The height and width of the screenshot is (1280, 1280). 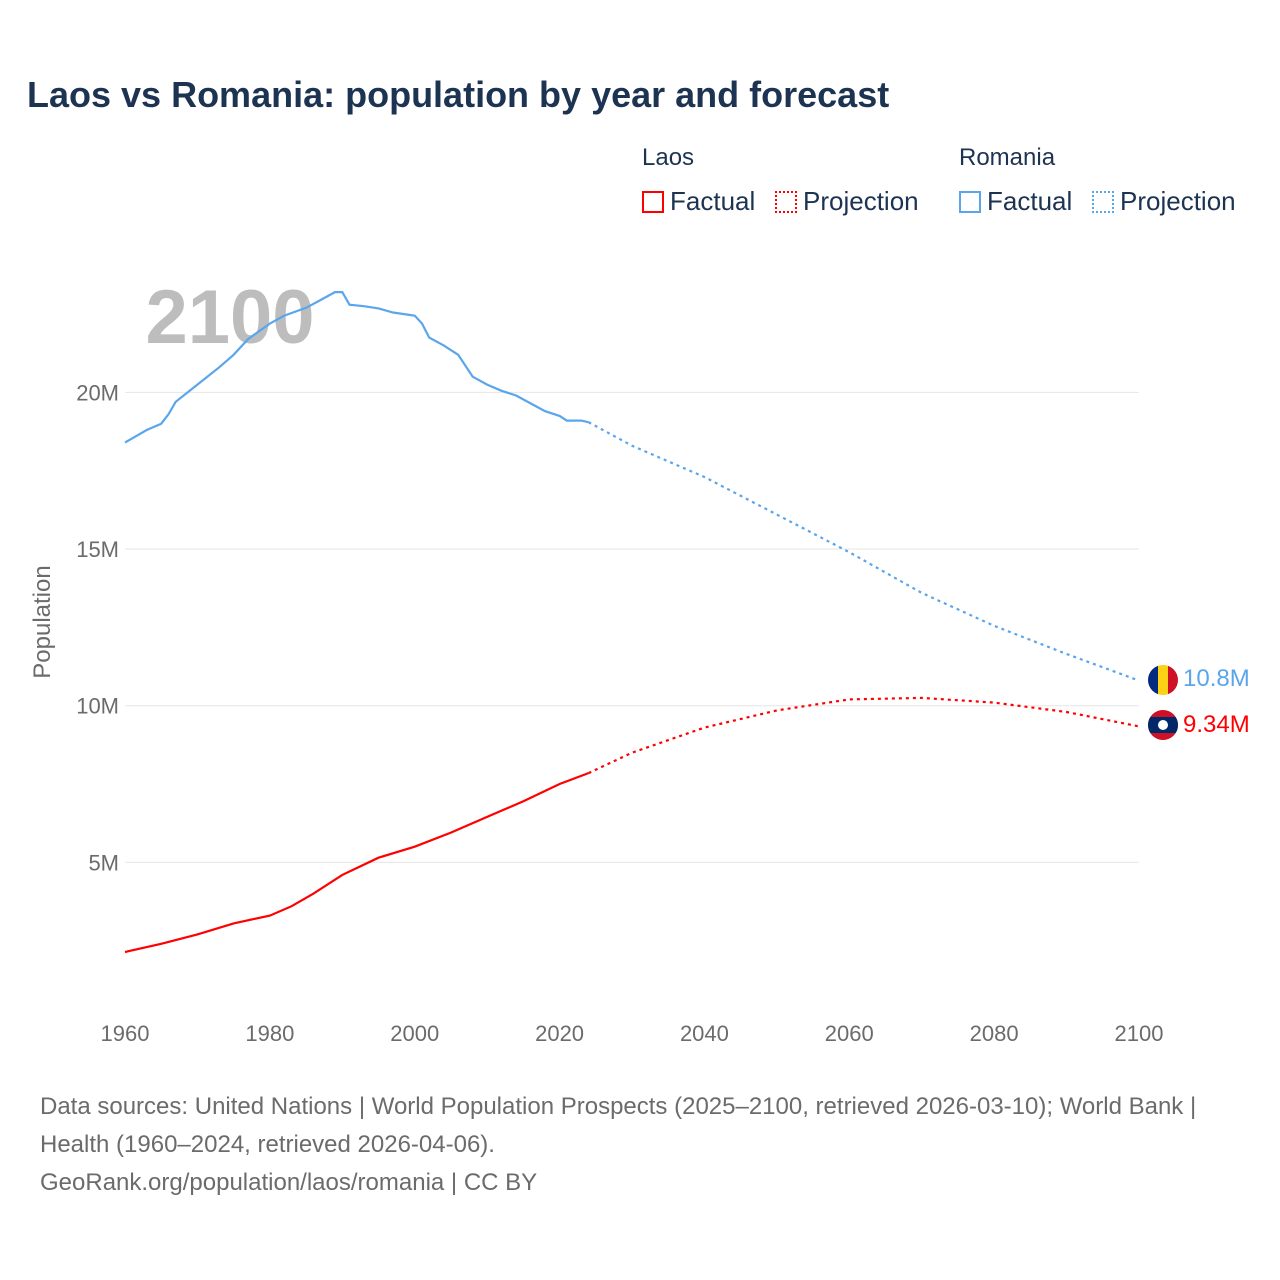 What do you see at coordinates (849, 1033) in the screenshot?
I see `x-tick-label: 2060` at bounding box center [849, 1033].